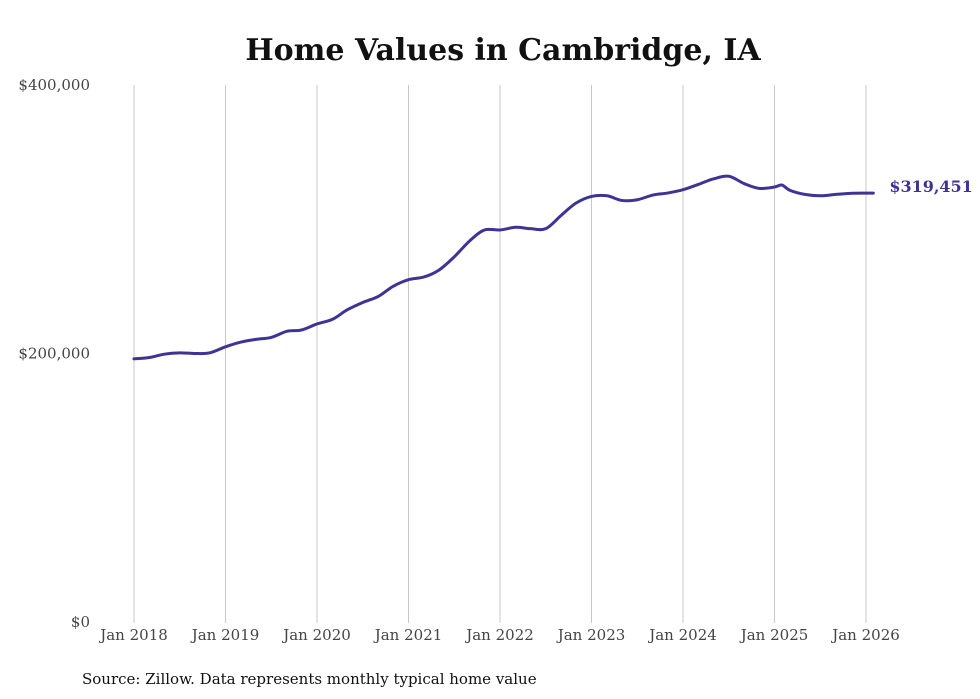 This screenshot has width=980, height=699. What do you see at coordinates (54, 85) in the screenshot?
I see `y-tick-label: $400,000` at bounding box center [54, 85].